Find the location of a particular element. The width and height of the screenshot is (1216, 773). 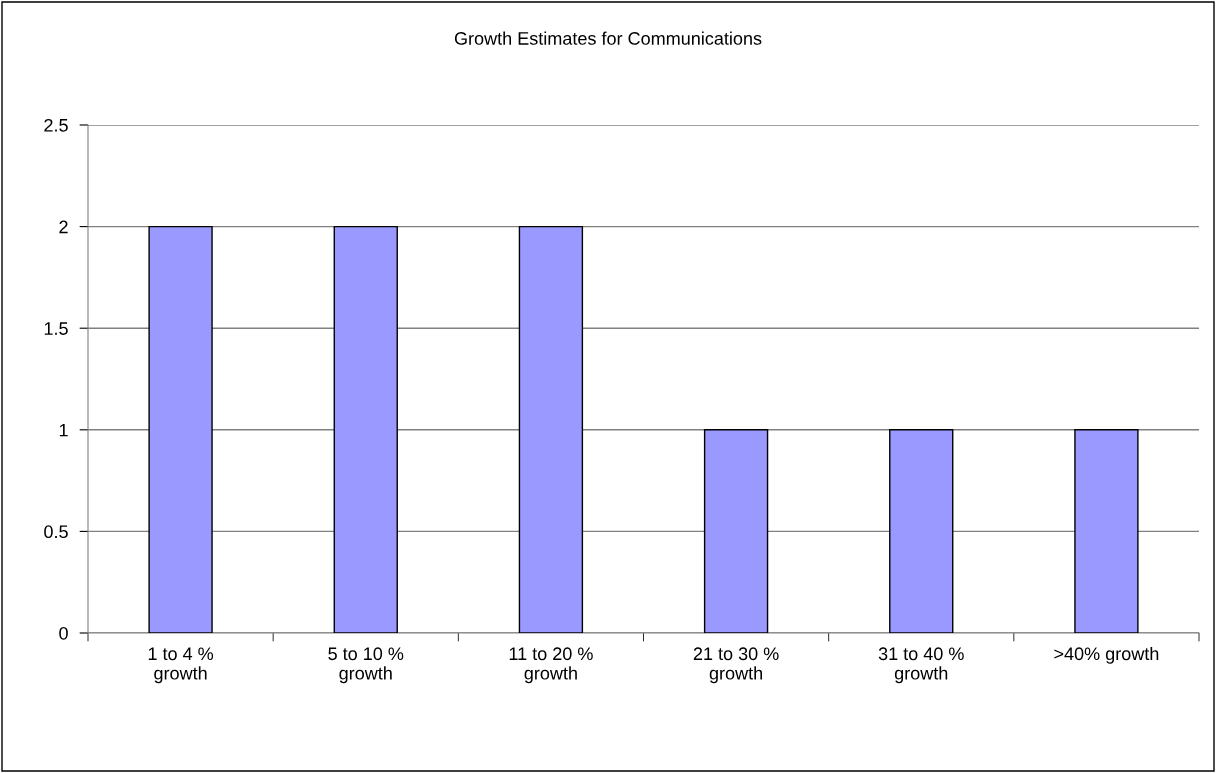

y-tick-label: 0 is located at coordinates (63, 633).